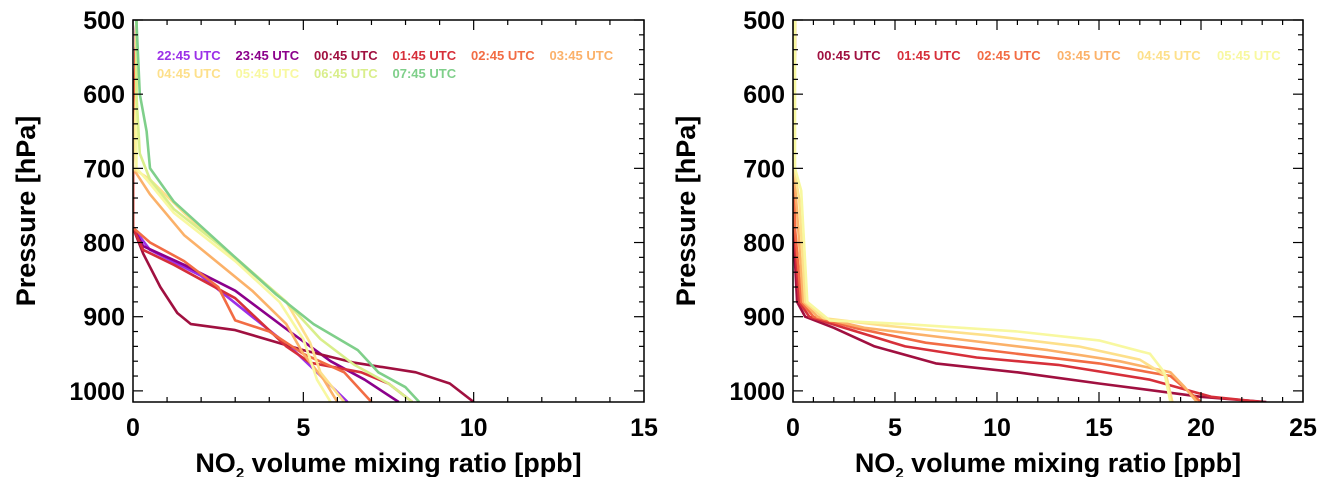 The width and height of the screenshot is (1322, 477). What do you see at coordinates (268, 55) in the screenshot?
I see `legend-label: 23:45 UTC` at bounding box center [268, 55].